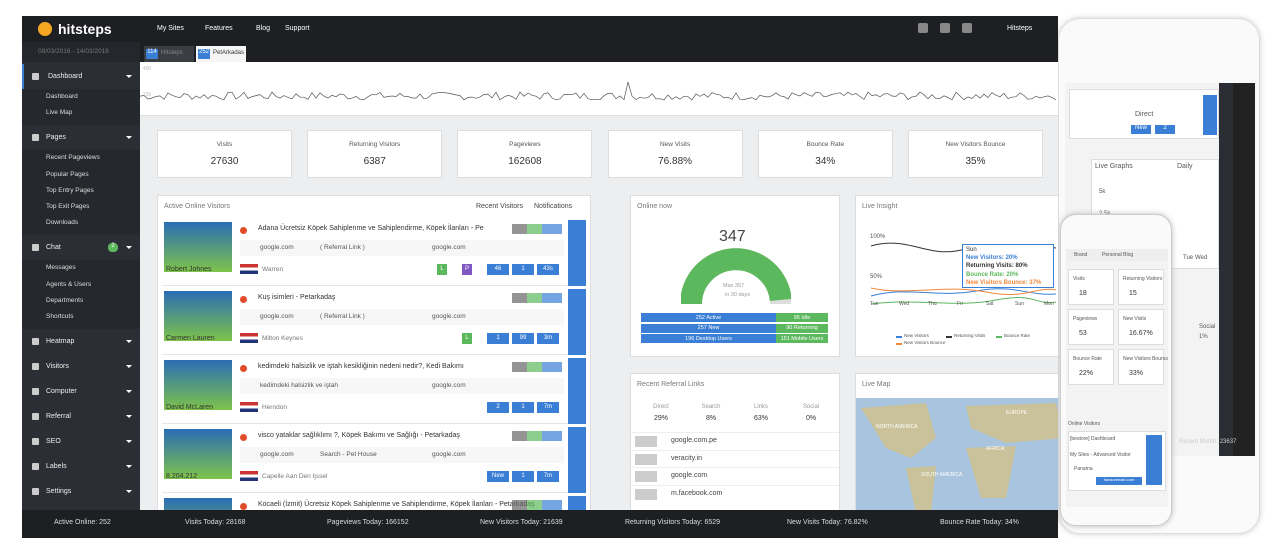  Describe the element at coordinates (221, 54) in the screenshot. I see `site-tab: 252 PetArkadas` at that location.